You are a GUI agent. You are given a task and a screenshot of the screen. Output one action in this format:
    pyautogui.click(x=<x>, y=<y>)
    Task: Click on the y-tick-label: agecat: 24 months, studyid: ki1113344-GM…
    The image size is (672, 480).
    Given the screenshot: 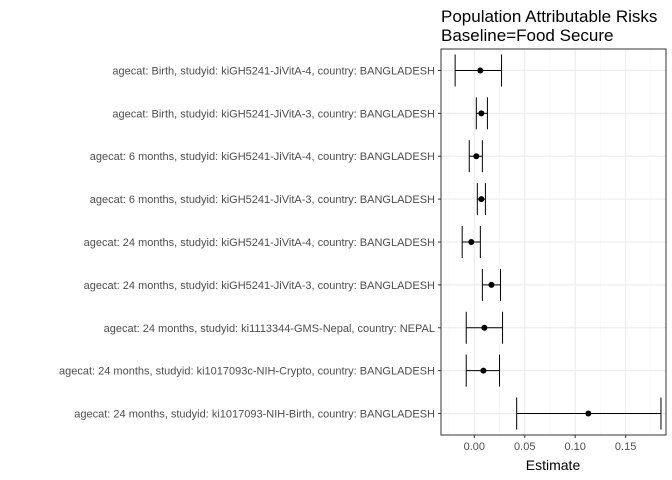 What is the action you would take?
    pyautogui.click(x=269, y=329)
    